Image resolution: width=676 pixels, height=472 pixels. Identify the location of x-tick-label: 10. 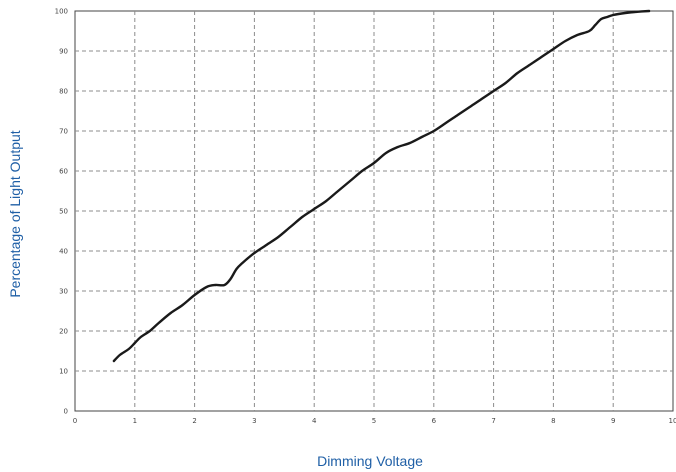
(672, 421).